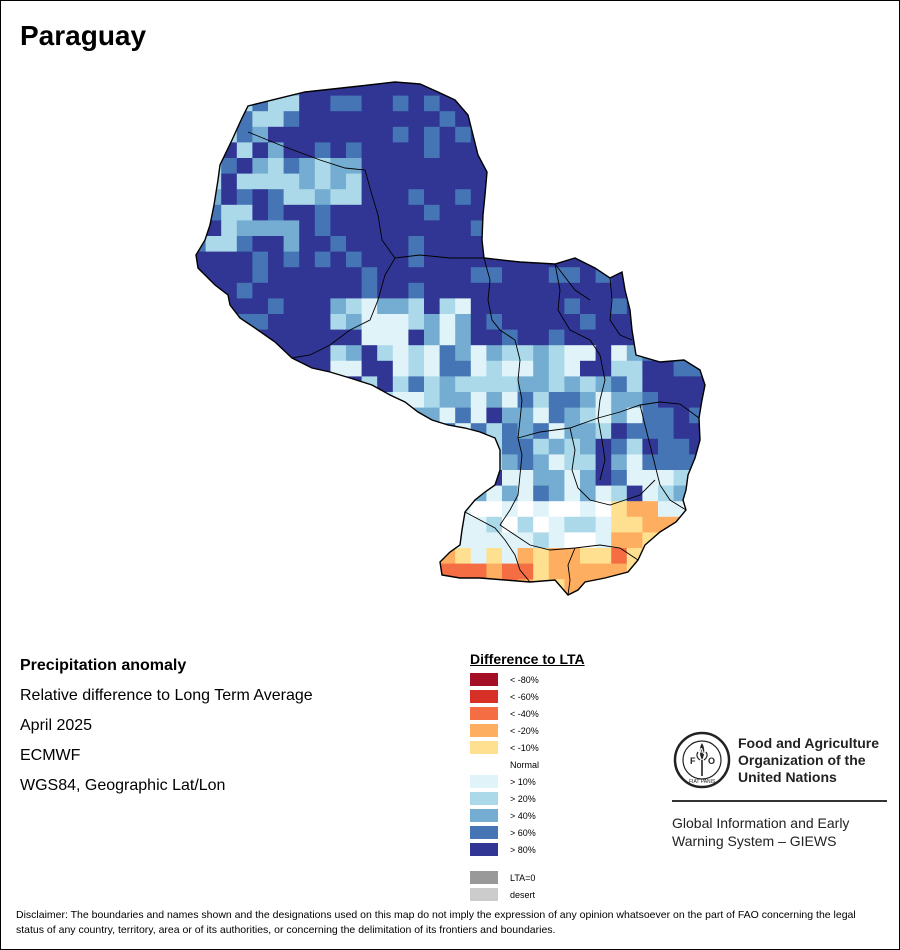 This screenshot has width=900, height=950. I want to click on legend-class-row: < -40%, so click(527, 713).